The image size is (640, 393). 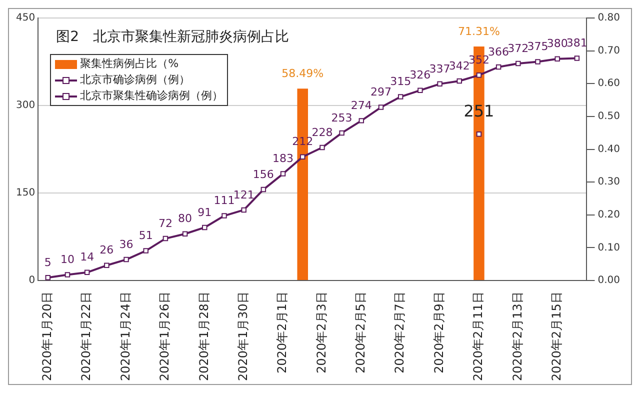 I want to click on data-label: 326, so click(x=420, y=75).